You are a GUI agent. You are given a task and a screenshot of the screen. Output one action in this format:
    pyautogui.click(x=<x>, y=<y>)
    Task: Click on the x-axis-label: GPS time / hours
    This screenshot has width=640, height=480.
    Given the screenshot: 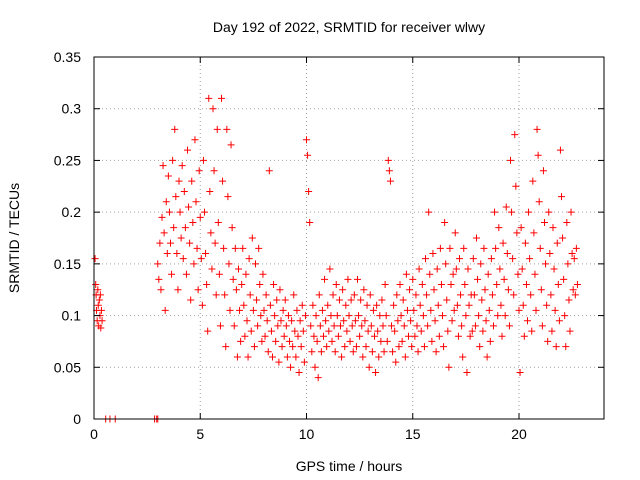 What is the action you would take?
    pyautogui.click(x=349, y=466)
    